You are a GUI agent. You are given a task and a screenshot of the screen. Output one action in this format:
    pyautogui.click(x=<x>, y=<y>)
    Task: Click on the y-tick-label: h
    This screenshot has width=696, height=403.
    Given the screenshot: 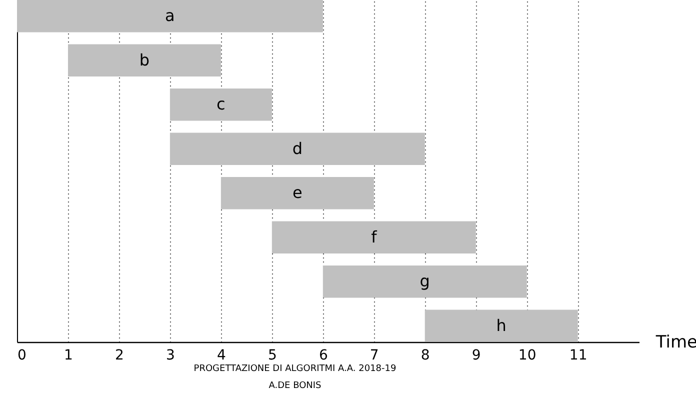 What is the action you would take?
    pyautogui.click(x=501, y=325)
    